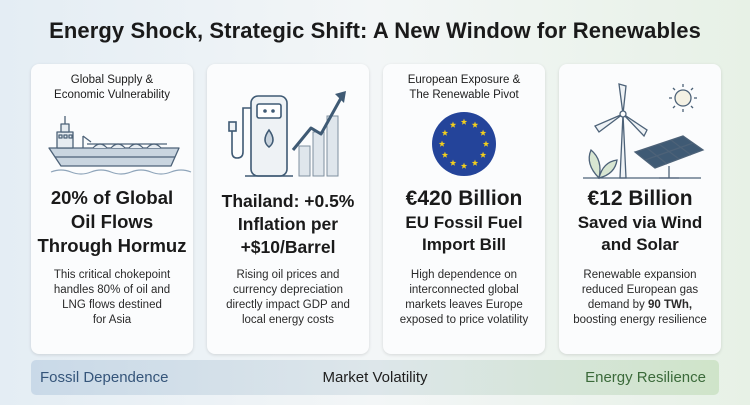 Image resolution: width=750 pixels, height=405 pixels. I want to click on card-headline: €12 Billion Saved via Wind and Solar, so click(640, 221).